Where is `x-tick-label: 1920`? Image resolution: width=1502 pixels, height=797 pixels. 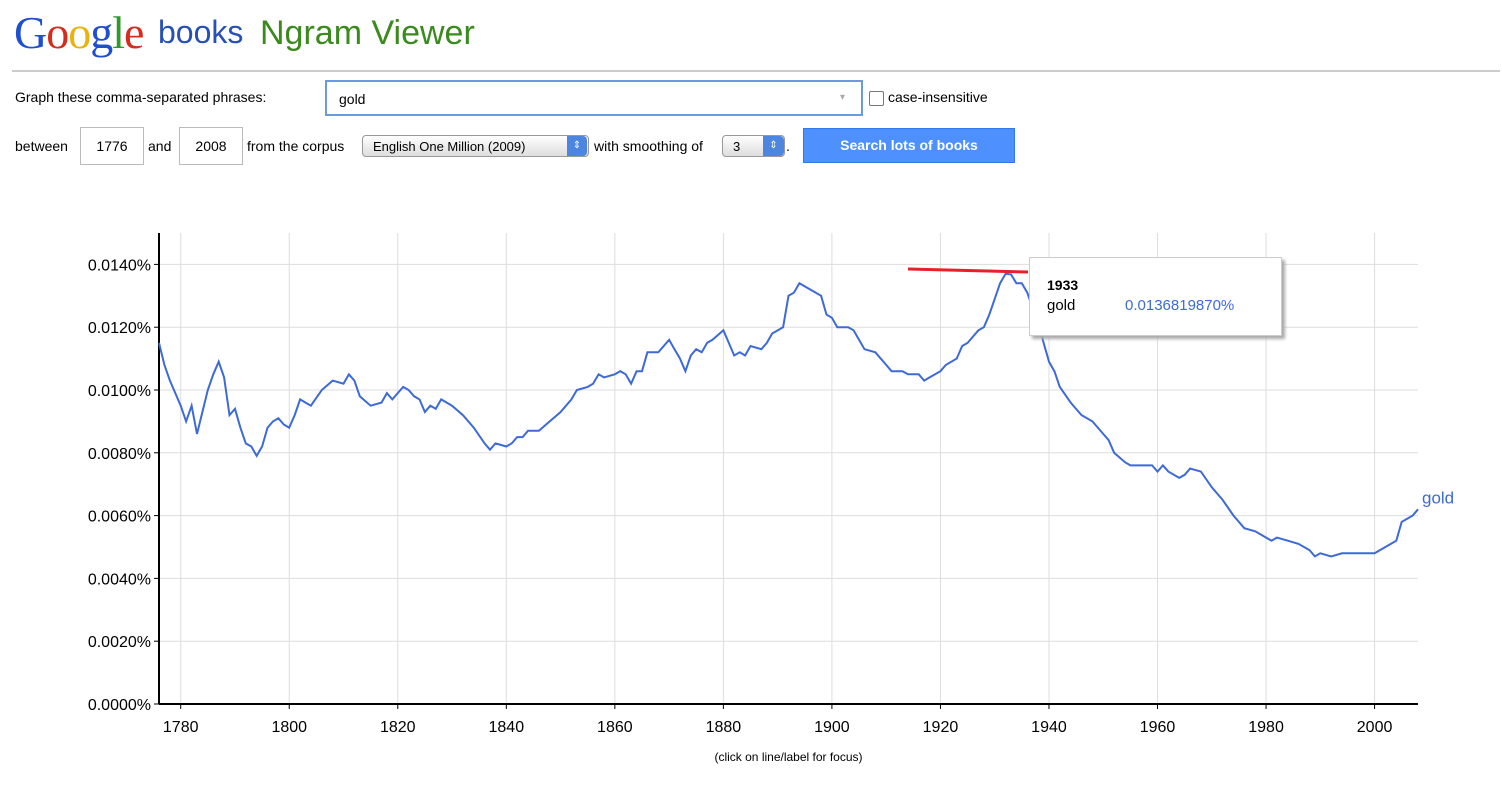 x-tick-label: 1920 is located at coordinates (941, 727).